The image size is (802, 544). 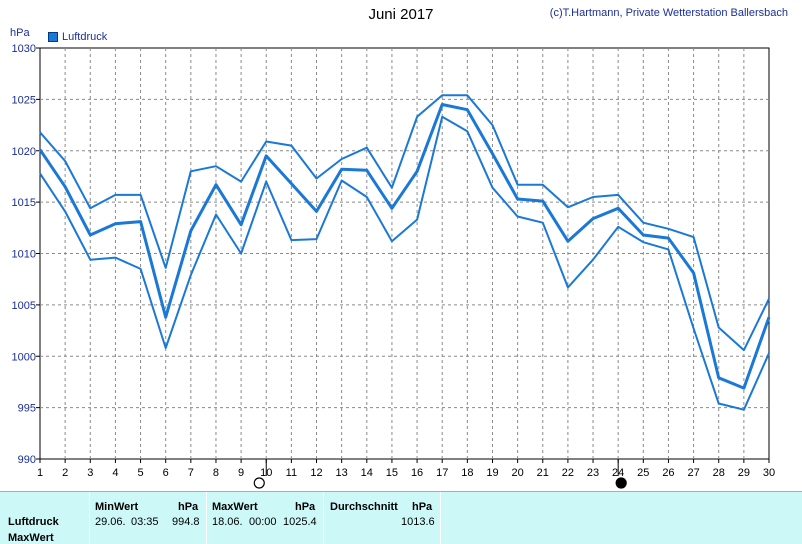 I want to click on x-tick-label: 29, so click(x=744, y=473).